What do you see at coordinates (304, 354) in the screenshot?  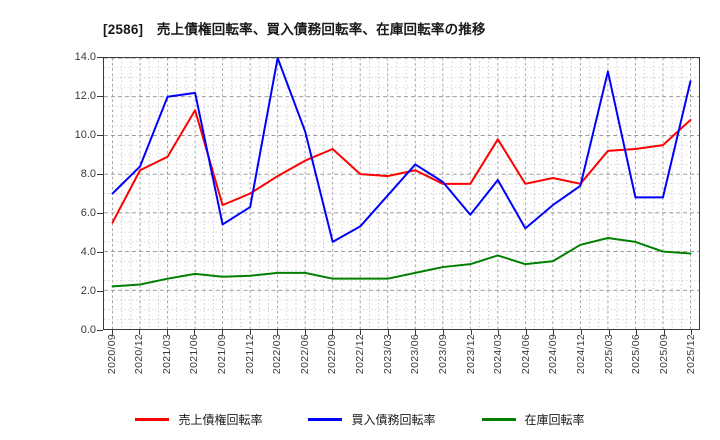 I see `x-axis-tick-label: 2022/06` at bounding box center [304, 354].